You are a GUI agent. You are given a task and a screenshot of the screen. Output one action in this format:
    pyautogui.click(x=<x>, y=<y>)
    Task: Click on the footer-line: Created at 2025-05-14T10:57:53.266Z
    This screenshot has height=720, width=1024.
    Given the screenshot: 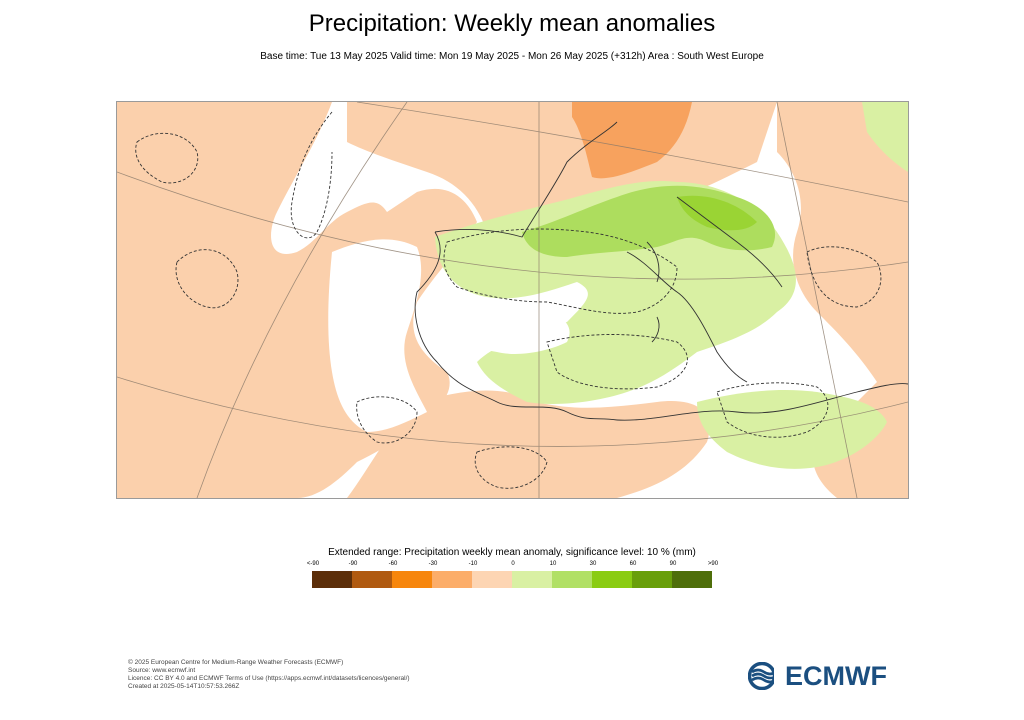 What is the action you would take?
    pyautogui.click(x=184, y=686)
    